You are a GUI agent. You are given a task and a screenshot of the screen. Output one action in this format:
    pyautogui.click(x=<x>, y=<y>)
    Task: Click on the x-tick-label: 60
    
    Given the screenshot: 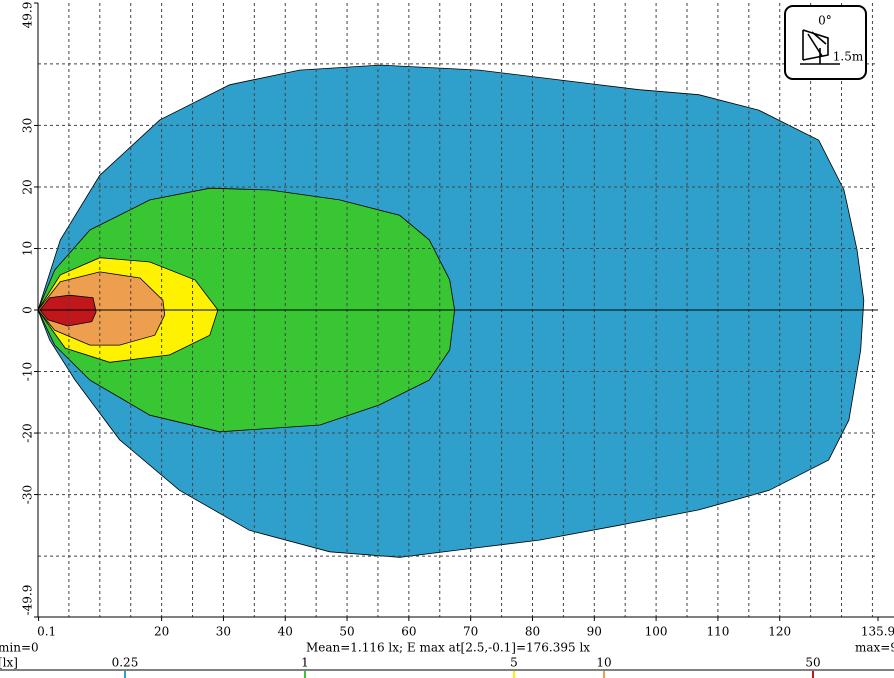 What is the action you would take?
    pyautogui.click(x=408, y=632)
    